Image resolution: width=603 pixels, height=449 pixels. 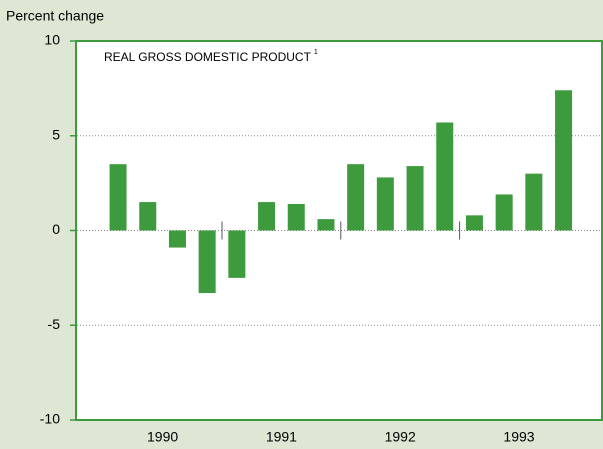 I want to click on y-tick-label: 0, so click(x=56, y=229).